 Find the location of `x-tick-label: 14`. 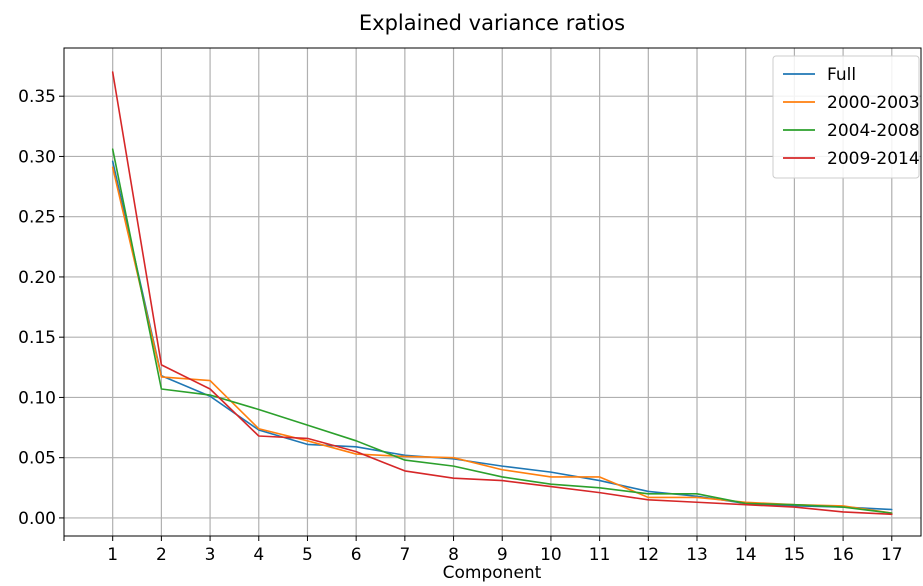

x-tick-label: 14 is located at coordinates (746, 555).